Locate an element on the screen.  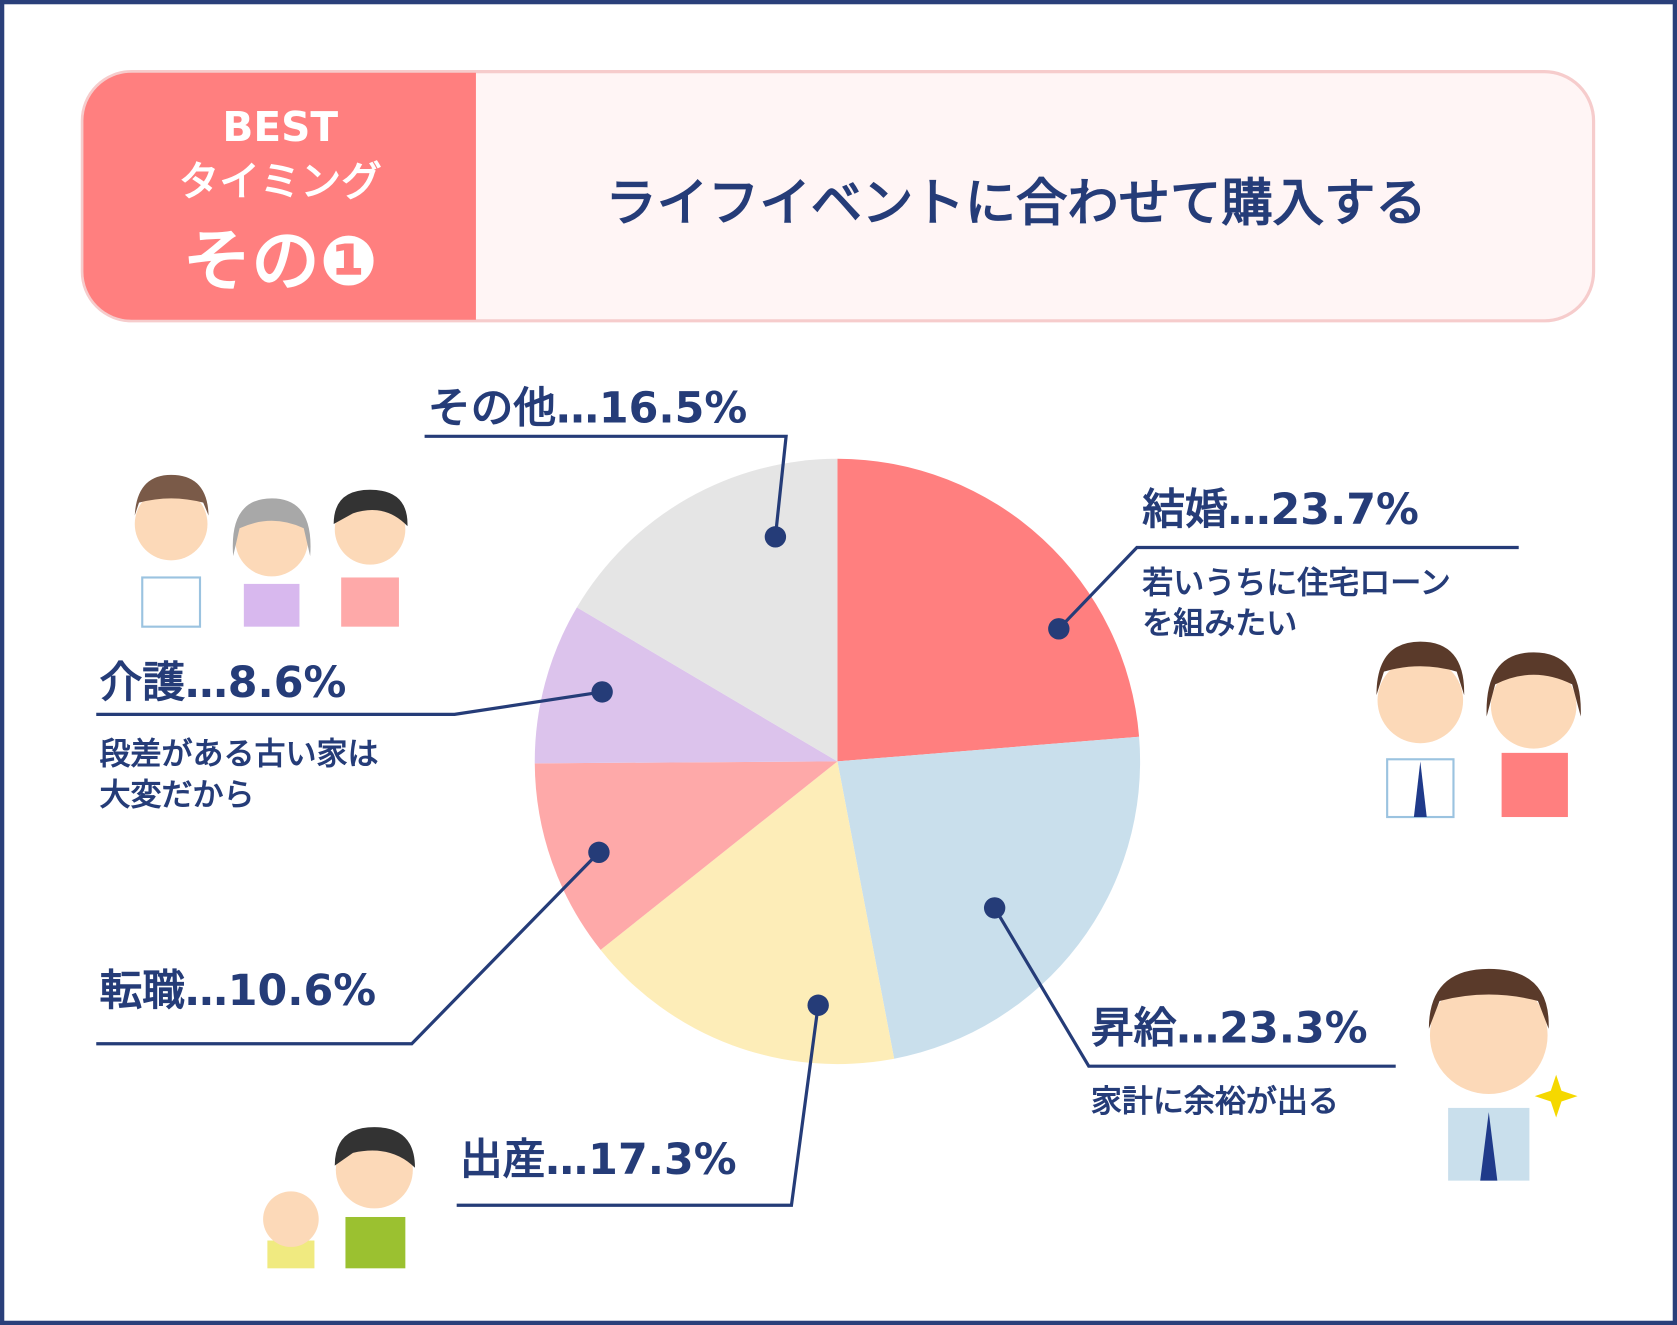
badge-top: BEST is located at coordinates (280, 127).